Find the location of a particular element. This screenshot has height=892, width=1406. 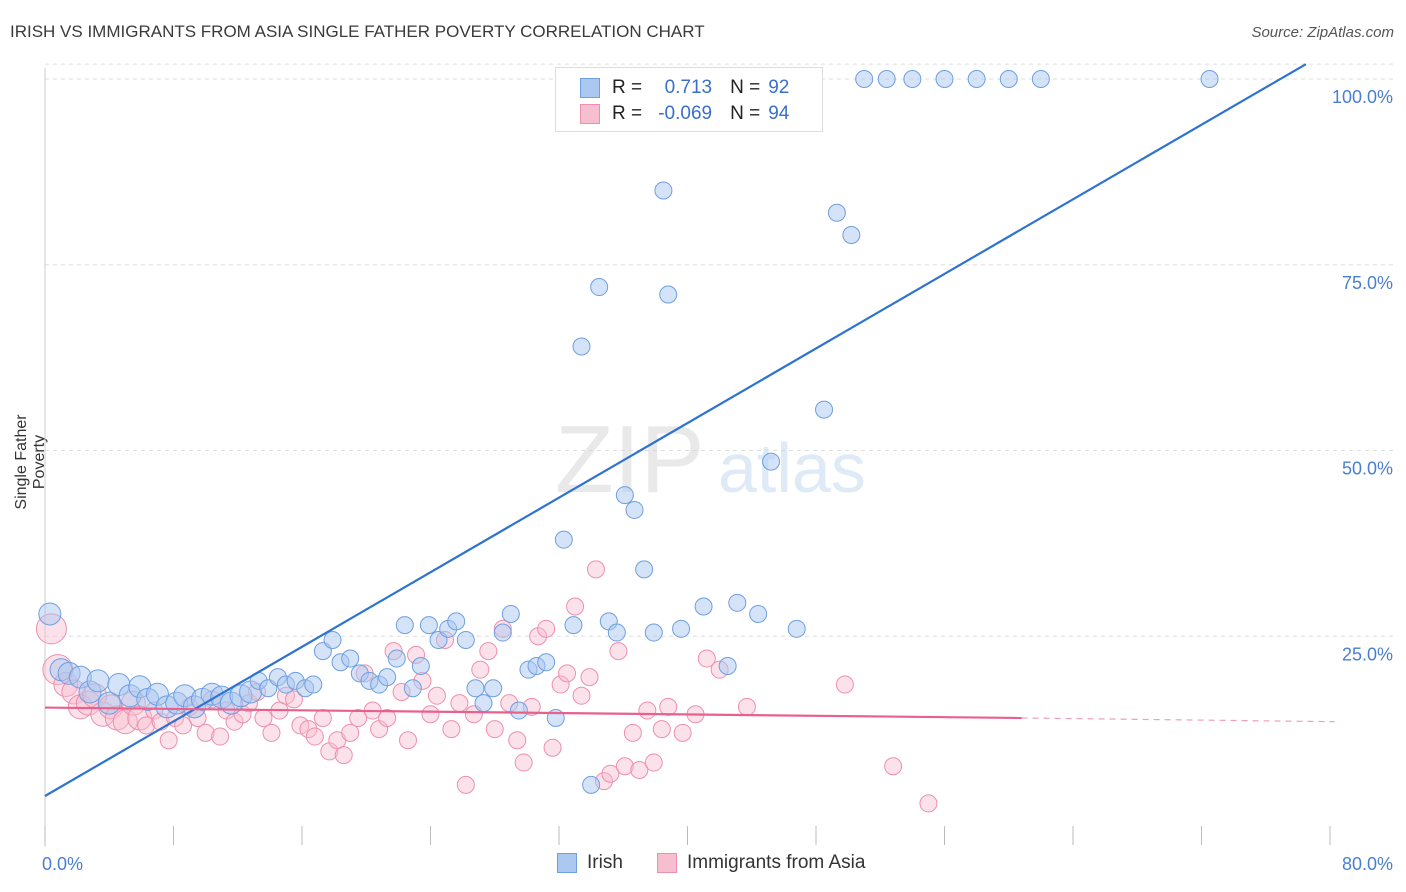

asia-trend-extension is located at coordinates (1178, 720).